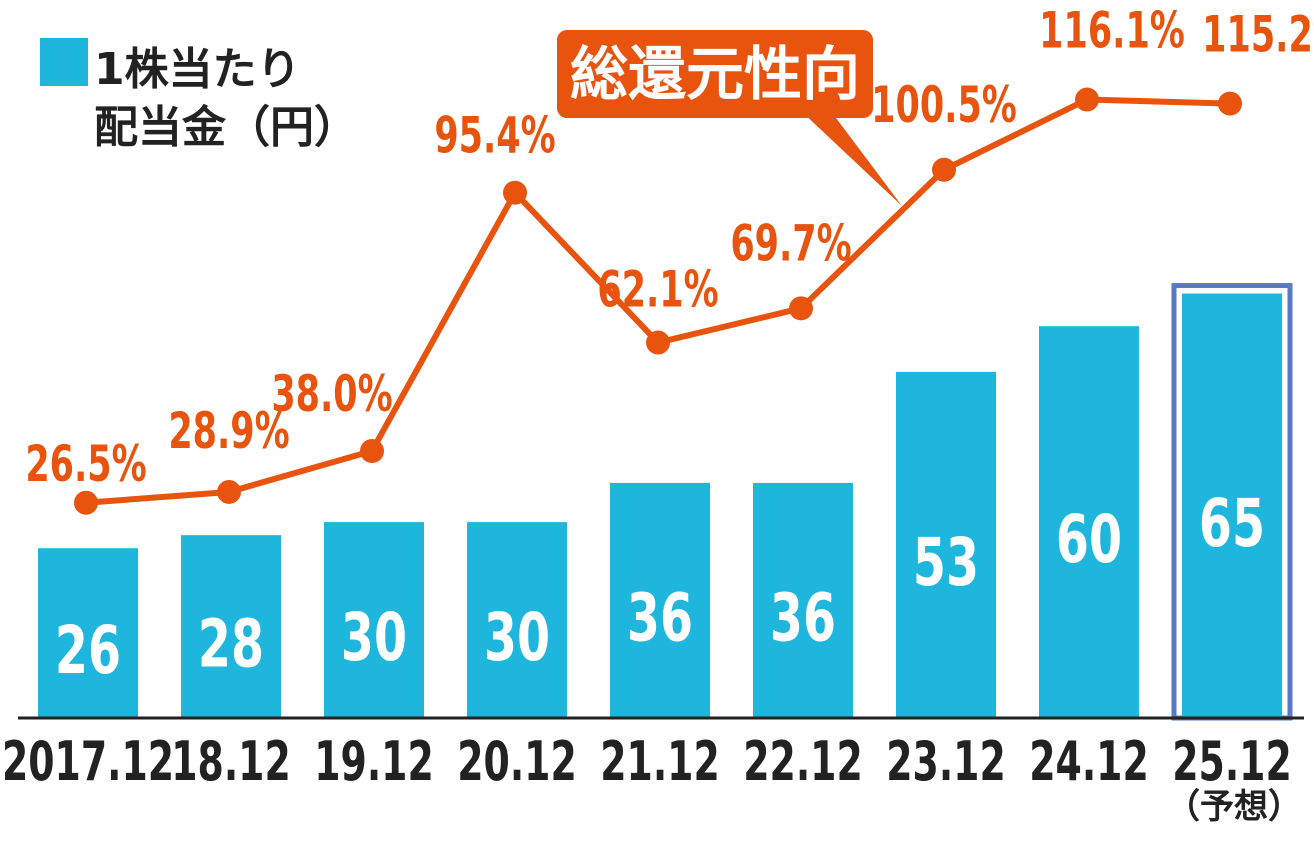 This screenshot has width=1314, height=848. Describe the element at coordinates (851, 158) in the screenshot. I see `callout-tail` at that location.